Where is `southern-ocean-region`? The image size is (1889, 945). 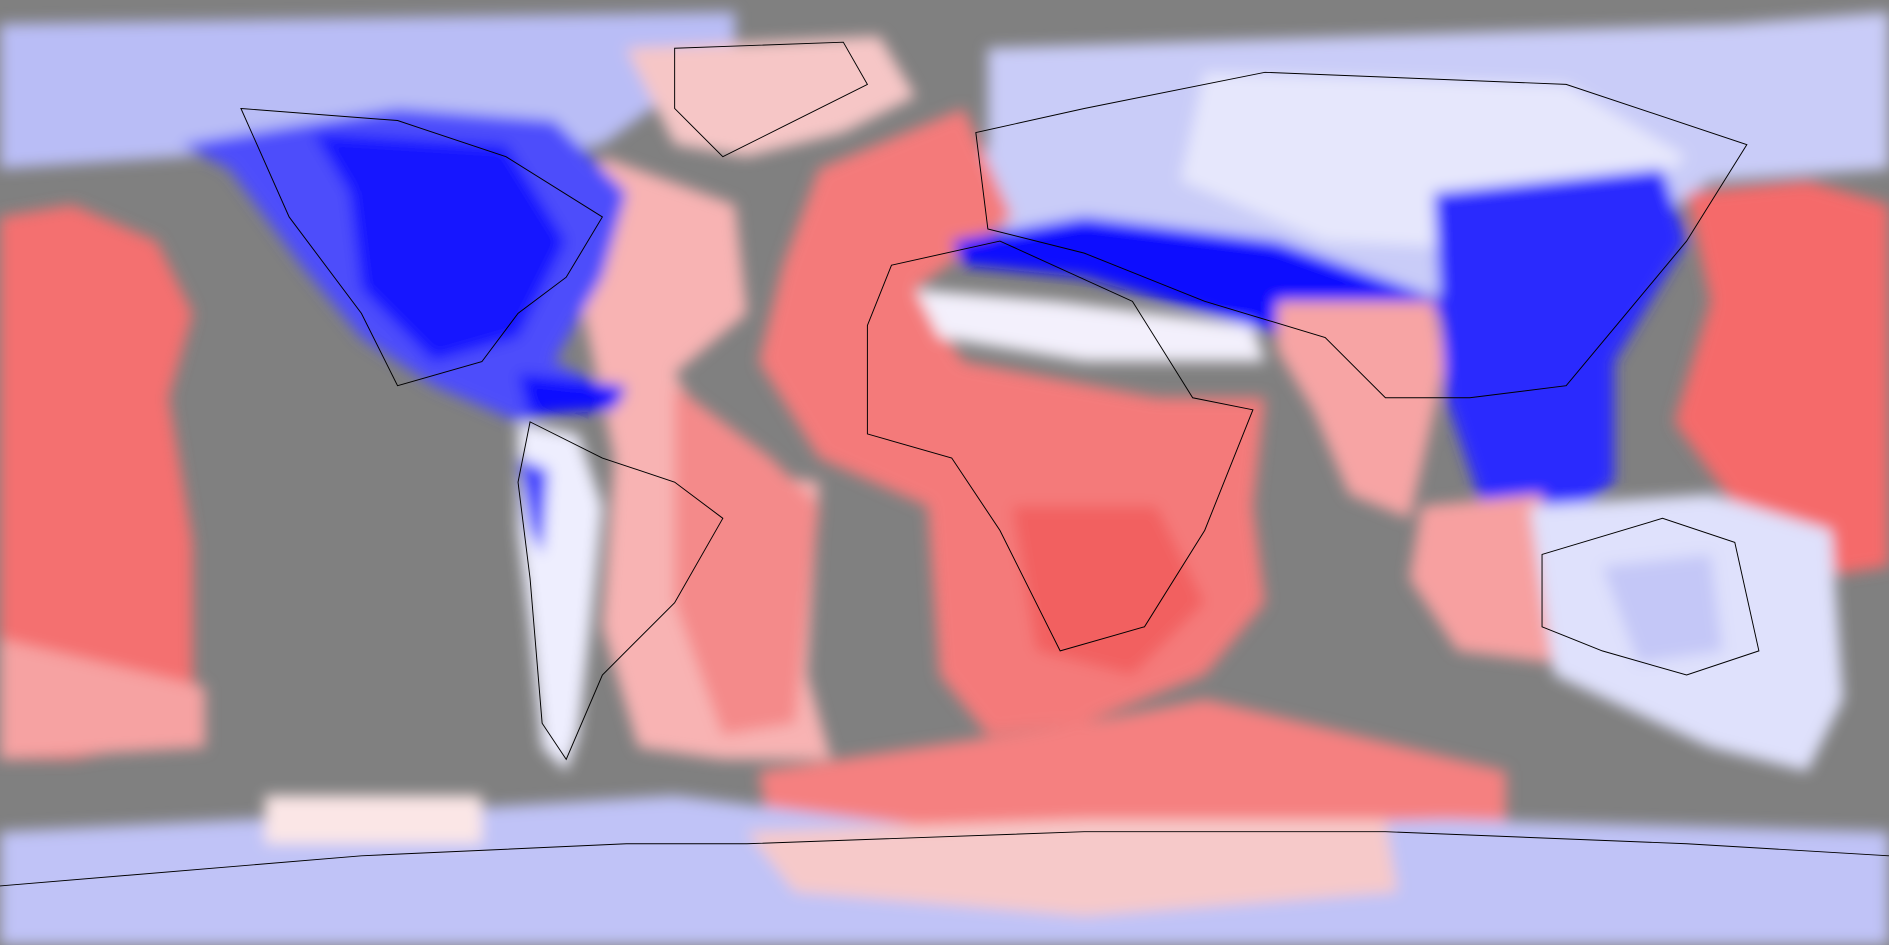
southern-ocean-region is located at coordinates (1132, 771).